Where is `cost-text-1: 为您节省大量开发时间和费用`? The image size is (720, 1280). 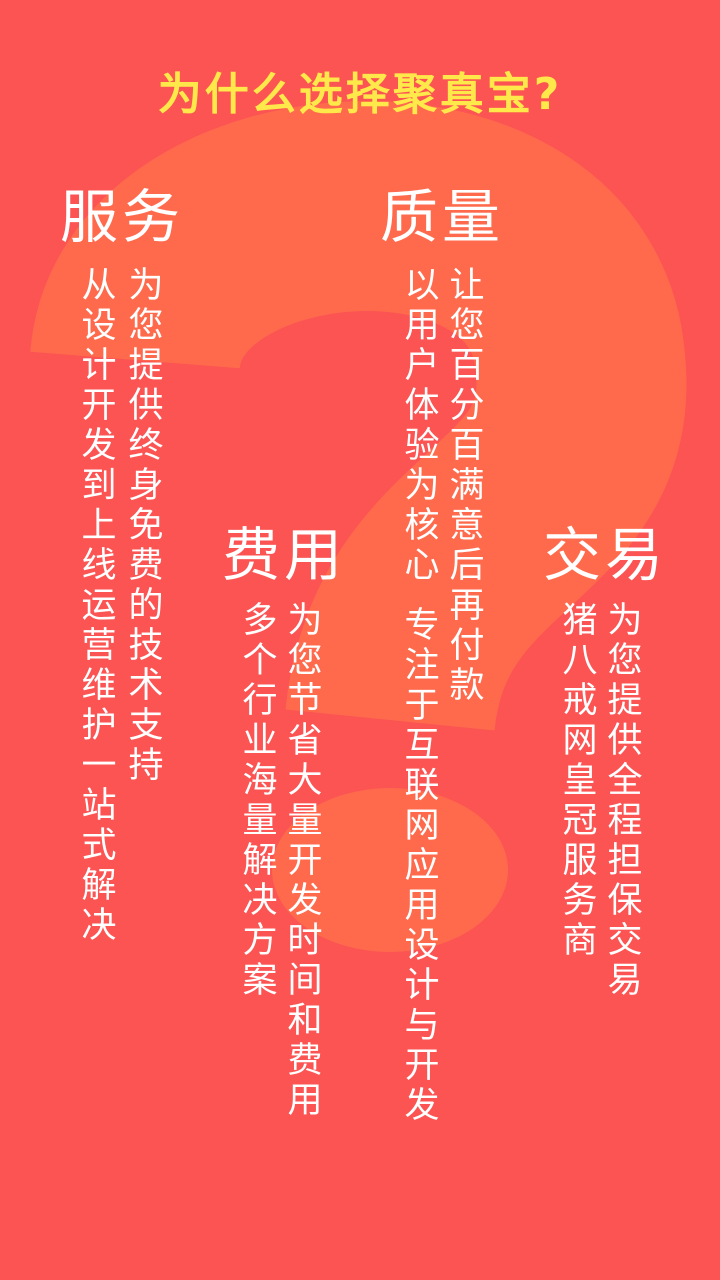 cost-text-1: 为您节省大量开发时间和费用 is located at coordinates (305, 861).